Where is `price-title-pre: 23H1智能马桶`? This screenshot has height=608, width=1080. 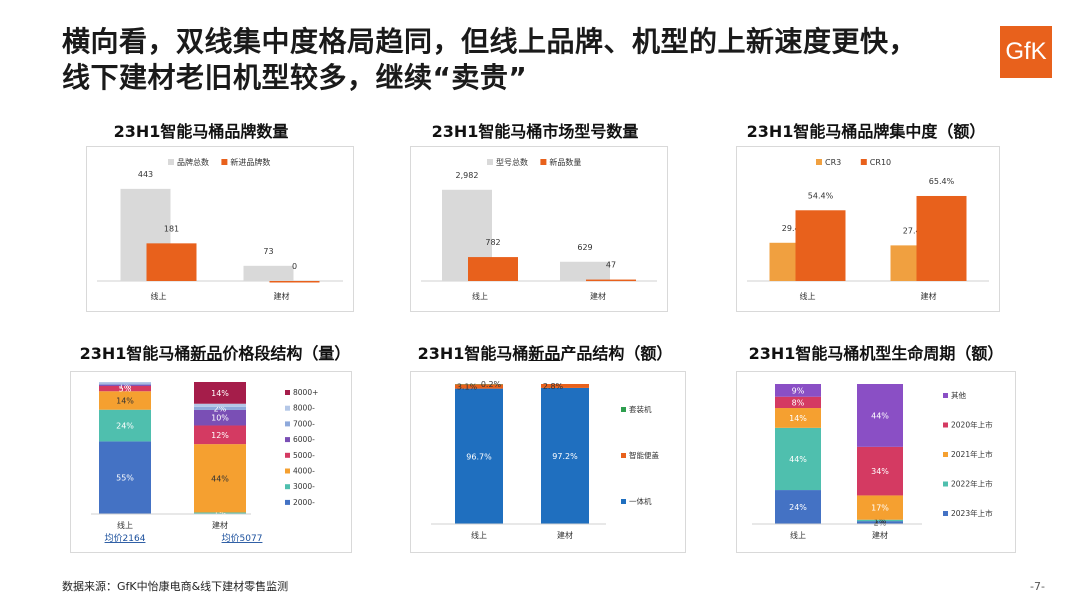
price-title-pre: 23H1智能马桶 is located at coordinates (135, 353).